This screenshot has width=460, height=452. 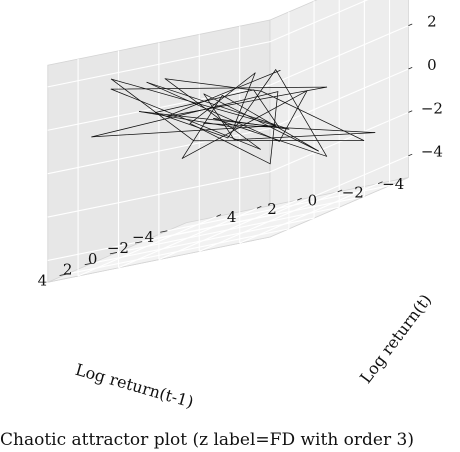 What do you see at coordinates (143, 237) in the screenshot?
I see `y-tick-label: −4` at bounding box center [143, 237].